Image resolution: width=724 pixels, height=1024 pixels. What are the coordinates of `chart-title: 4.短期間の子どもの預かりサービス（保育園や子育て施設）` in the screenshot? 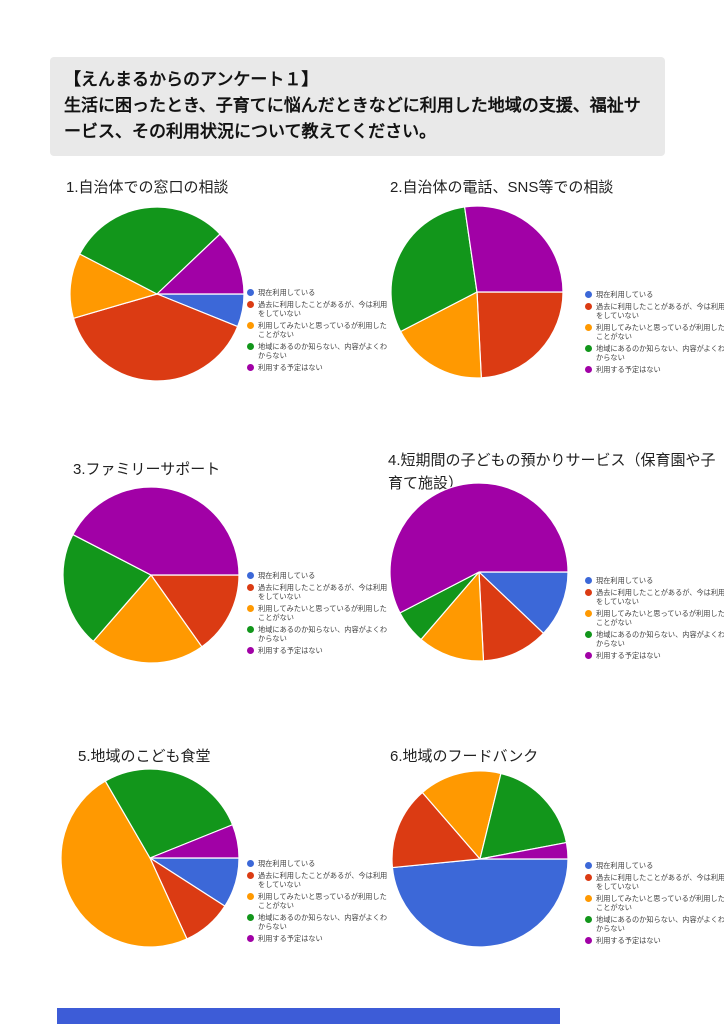 It's located at (552, 472).